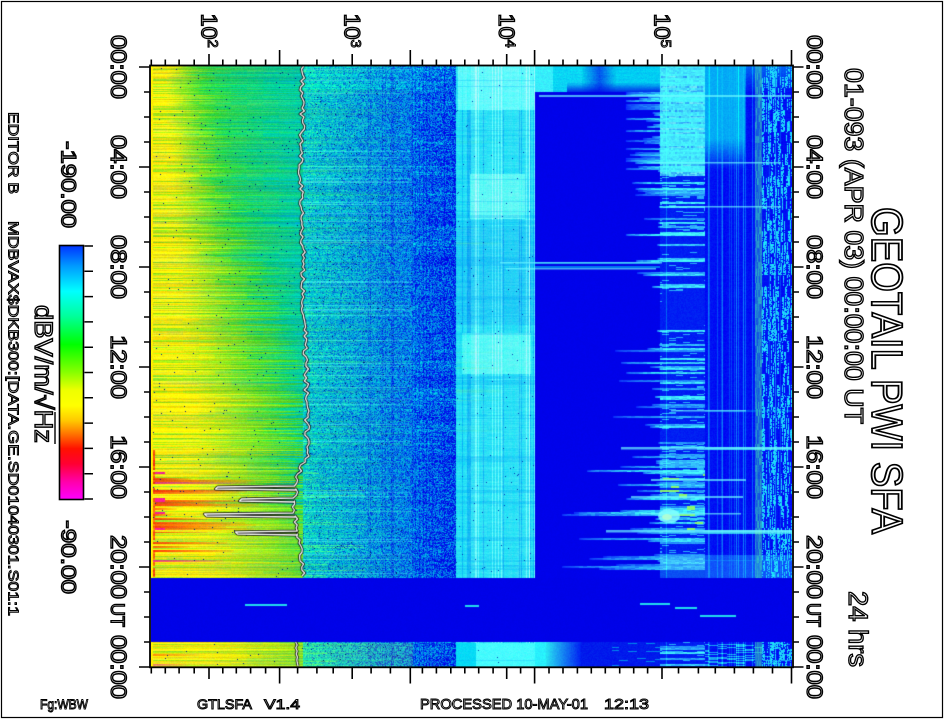  I want to click on svg-text: 24 hrs, so click(858, 629).